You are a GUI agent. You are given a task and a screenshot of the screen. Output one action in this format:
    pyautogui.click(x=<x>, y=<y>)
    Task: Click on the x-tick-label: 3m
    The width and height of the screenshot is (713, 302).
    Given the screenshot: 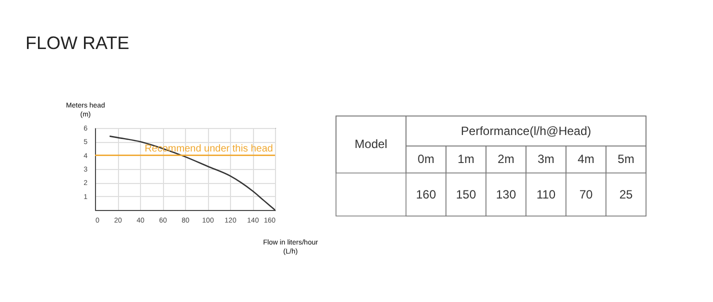 What is the action you would take?
    pyautogui.click(x=546, y=159)
    